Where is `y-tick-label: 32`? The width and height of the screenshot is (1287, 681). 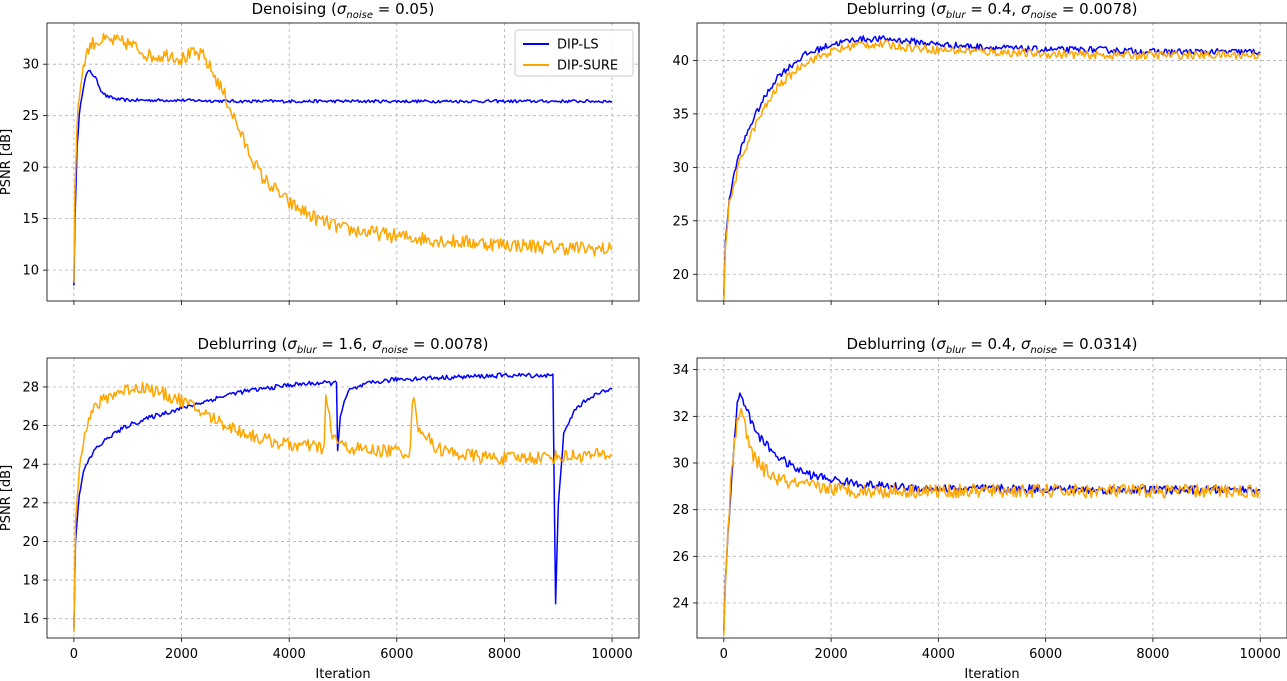
y-tick-label: 32 is located at coordinates (680, 417).